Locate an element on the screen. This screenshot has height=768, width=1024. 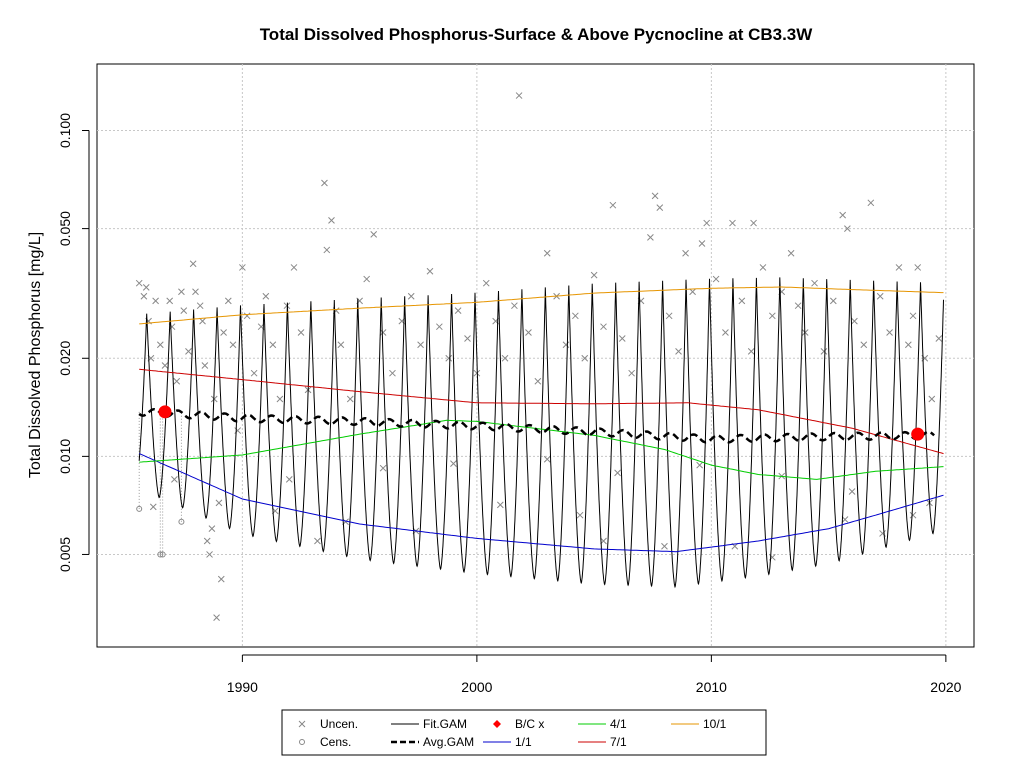
legend-x-icon is located at coordinates (302, 724).